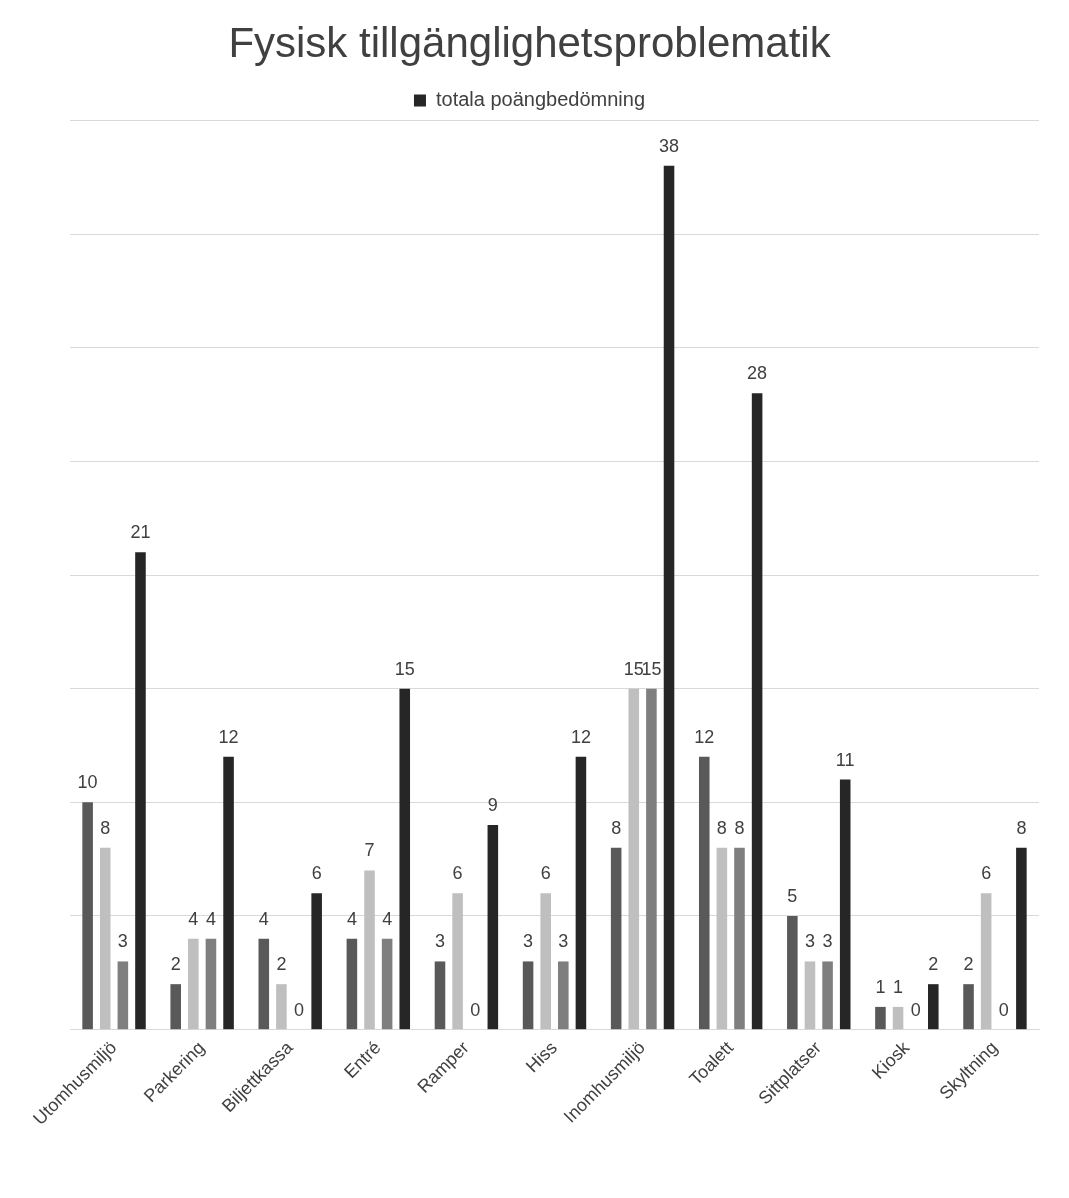  I want to click on data-label: 10, so click(87, 782).